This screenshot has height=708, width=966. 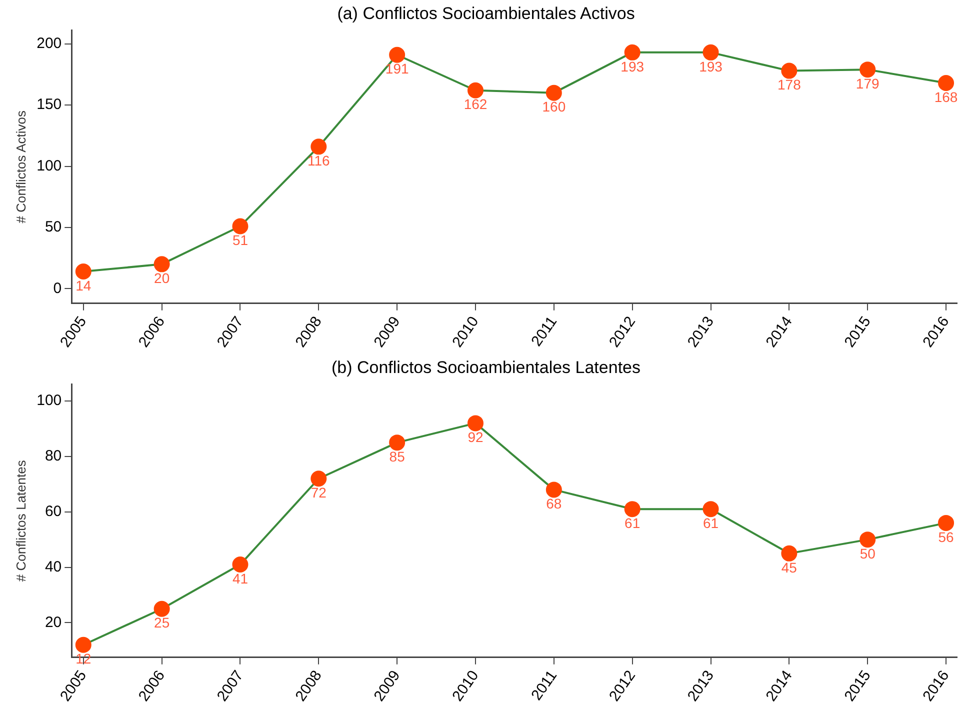 What do you see at coordinates (240, 240) in the screenshot?
I see `data-label: 51` at bounding box center [240, 240].